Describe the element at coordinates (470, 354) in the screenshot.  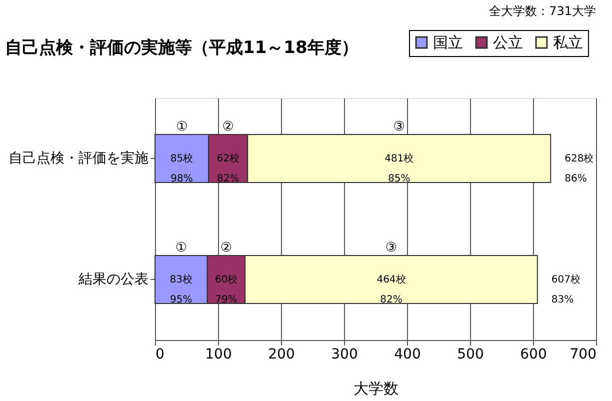
I see `x-tick-label: 500` at that location.